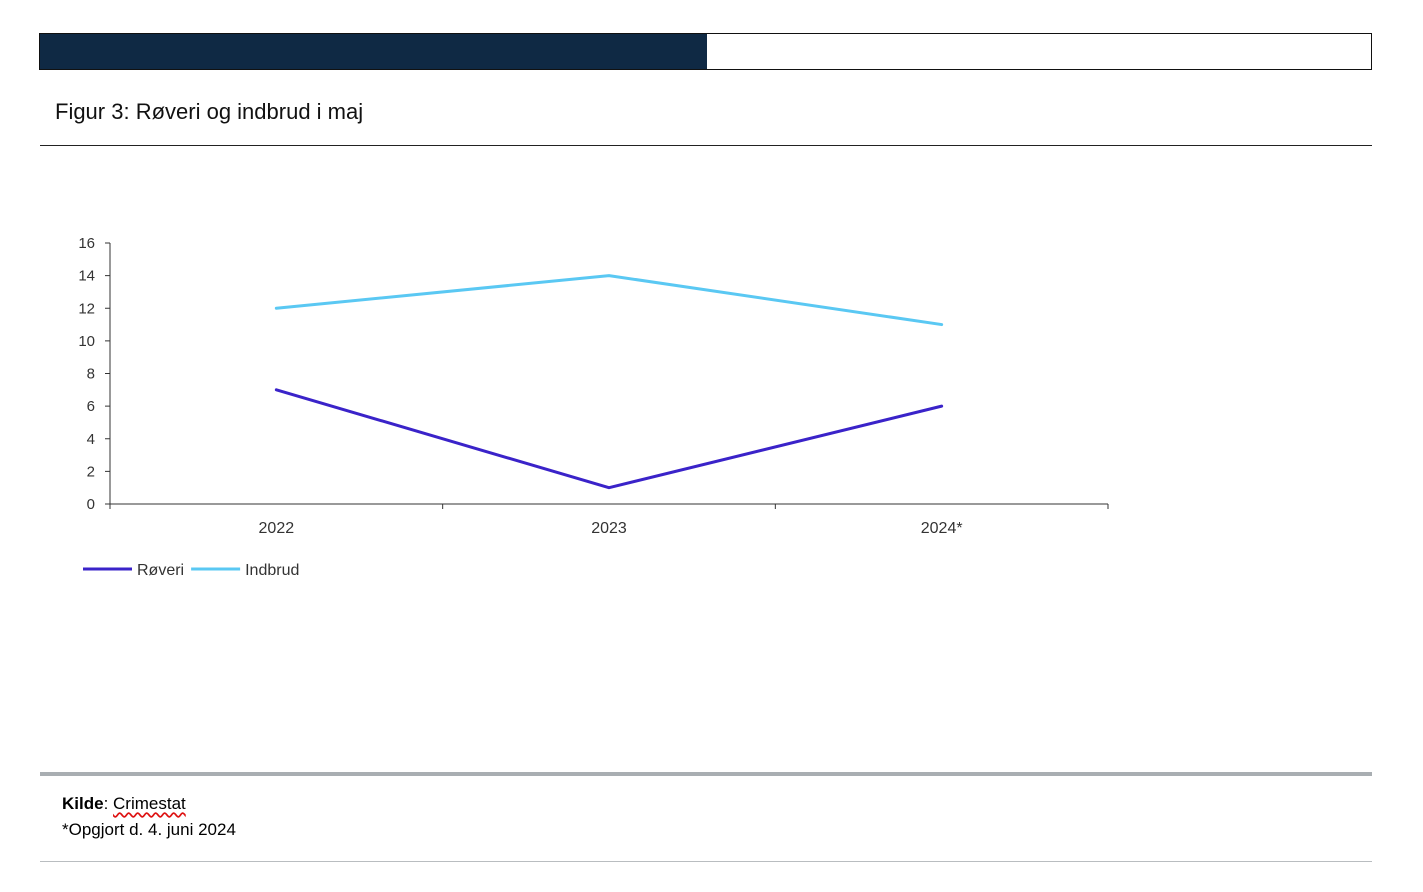 The width and height of the screenshot is (1423, 892). I want to click on y-tick-label: 8, so click(91, 374).